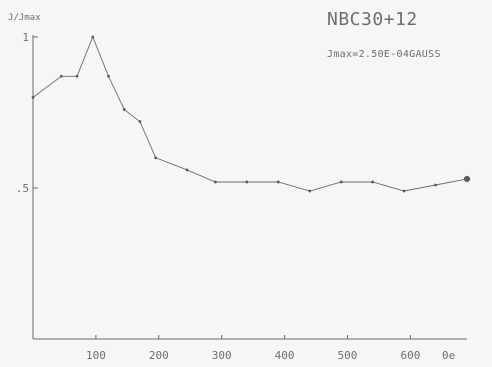  Describe the element at coordinates (96, 355) in the screenshot. I see `x-tick-label: 100` at that location.